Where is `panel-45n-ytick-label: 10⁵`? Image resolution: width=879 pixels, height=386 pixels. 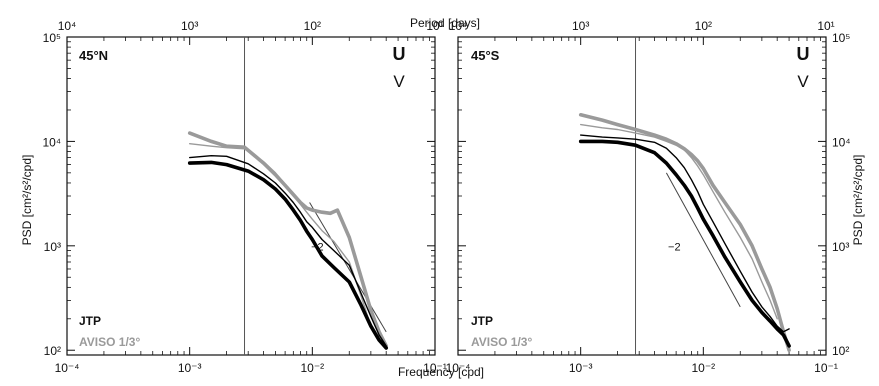 panel-45n-ytick-label: 10⁵ is located at coordinates (52, 38).